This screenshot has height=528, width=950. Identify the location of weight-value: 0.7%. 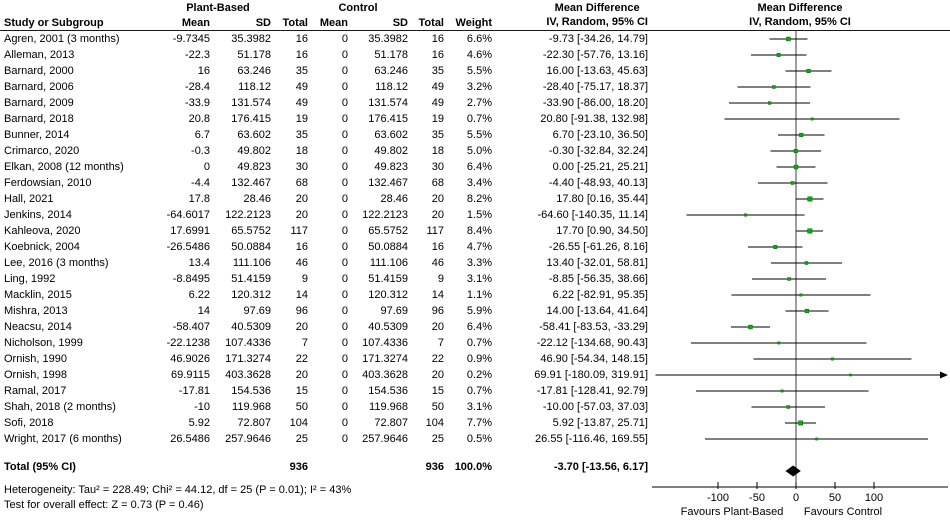
(479, 119).